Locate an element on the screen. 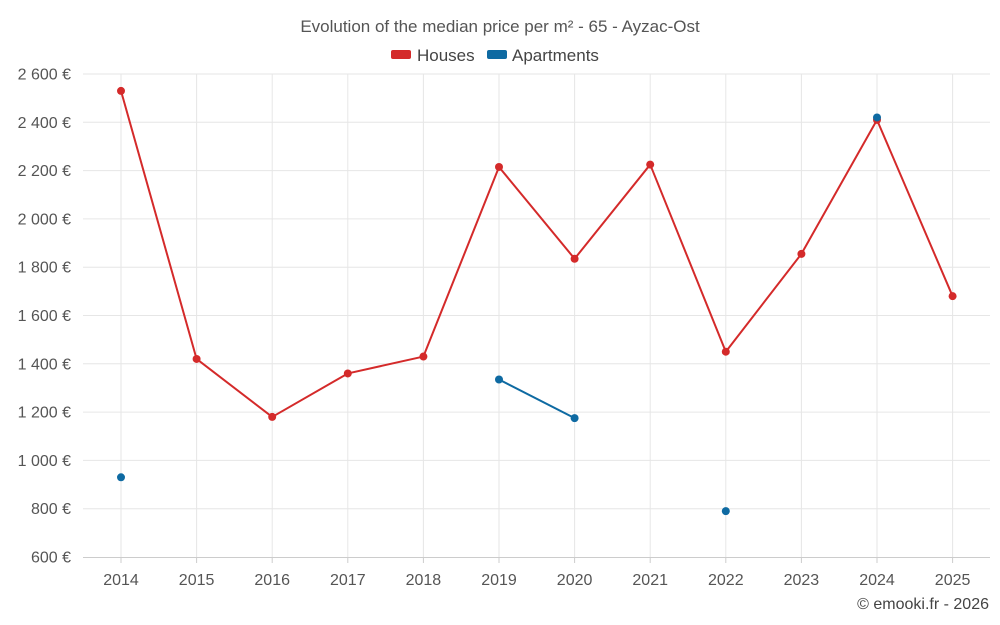  apartments-line is located at coordinates (537, 399).